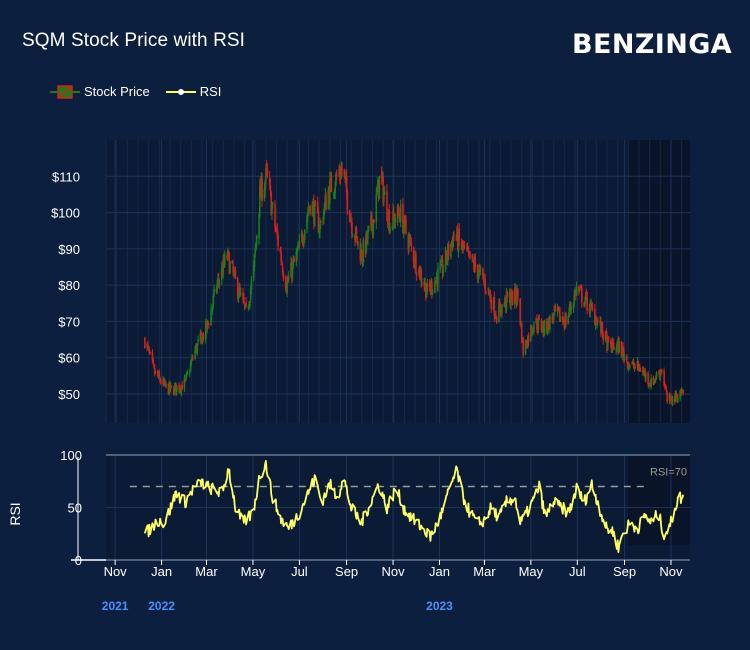  I want to click on legend-item-stock-price: Stock Price, so click(100, 91).